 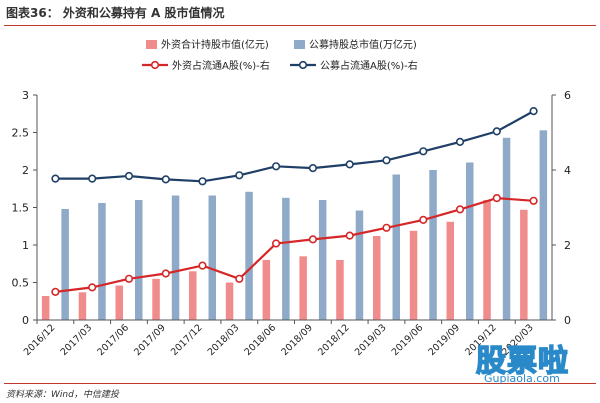 What do you see at coordinates (567, 320) in the screenshot?
I see `y2-tick-label: 0` at bounding box center [567, 320].